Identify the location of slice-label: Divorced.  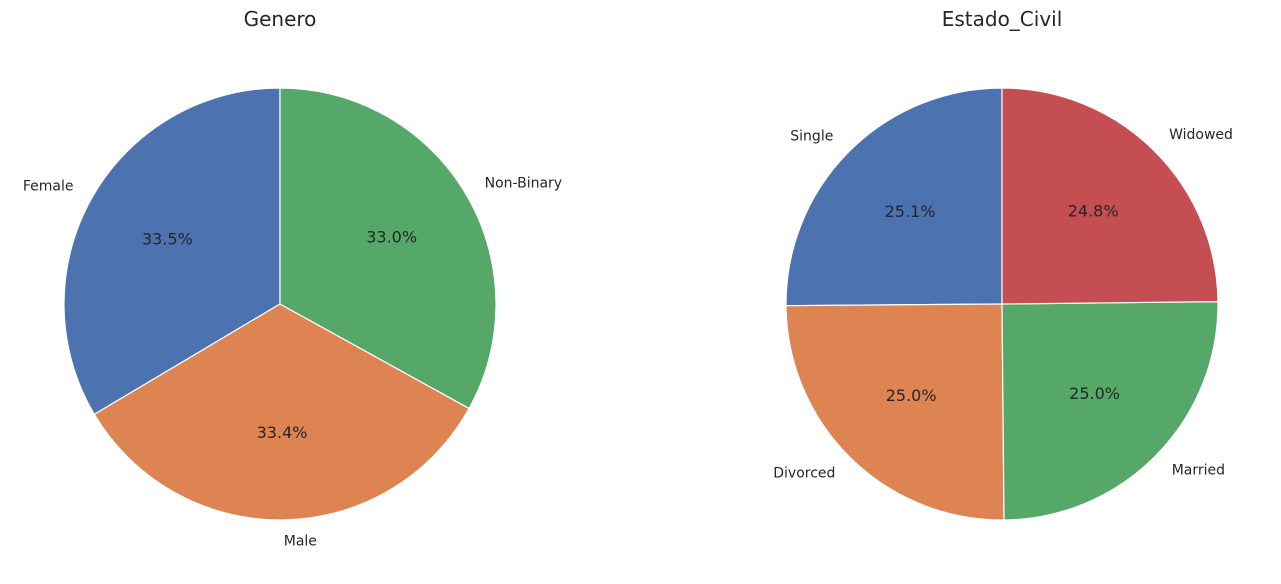
(804, 473).